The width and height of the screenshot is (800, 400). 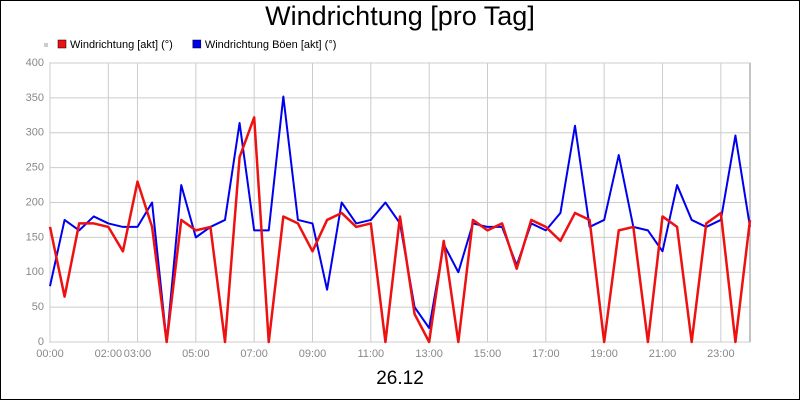 What do you see at coordinates (35, 272) in the screenshot?
I see `y-tick-label: 100` at bounding box center [35, 272].